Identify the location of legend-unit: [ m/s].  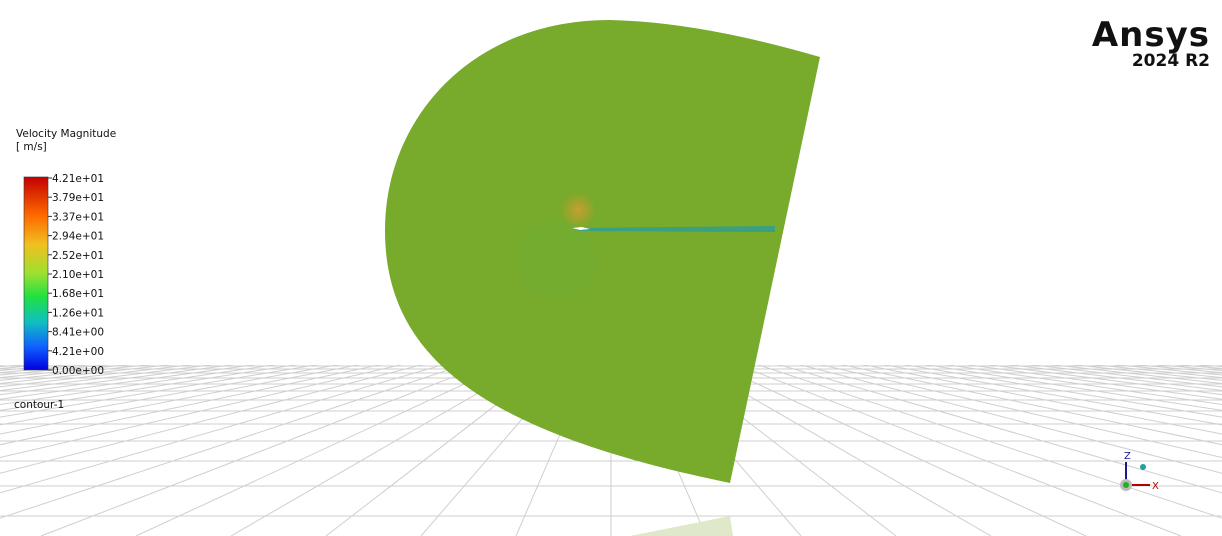
(31, 147).